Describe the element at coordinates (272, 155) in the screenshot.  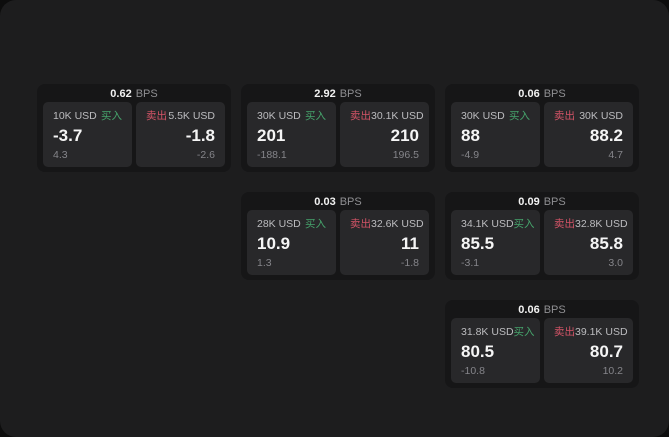
I see `buy-change: -188.1` at that location.